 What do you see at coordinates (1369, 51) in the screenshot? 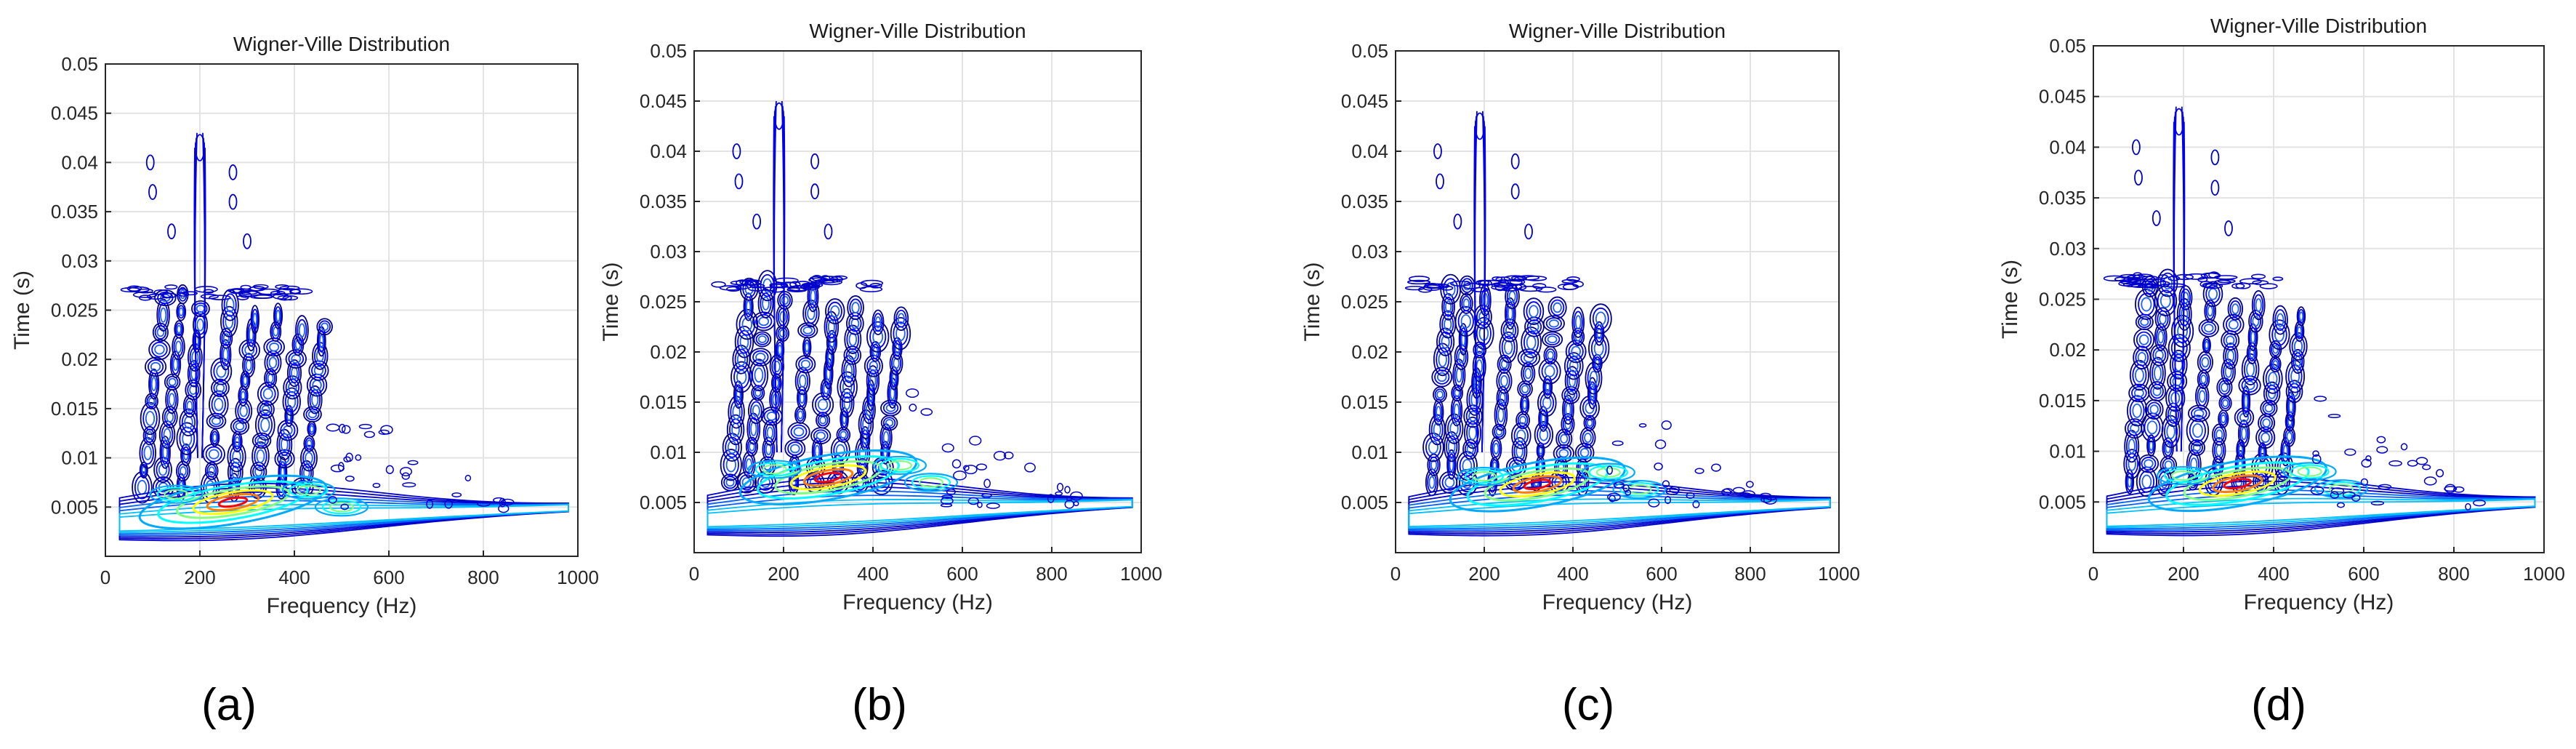
I see `y-tick-label: 0.05` at bounding box center [1369, 51].